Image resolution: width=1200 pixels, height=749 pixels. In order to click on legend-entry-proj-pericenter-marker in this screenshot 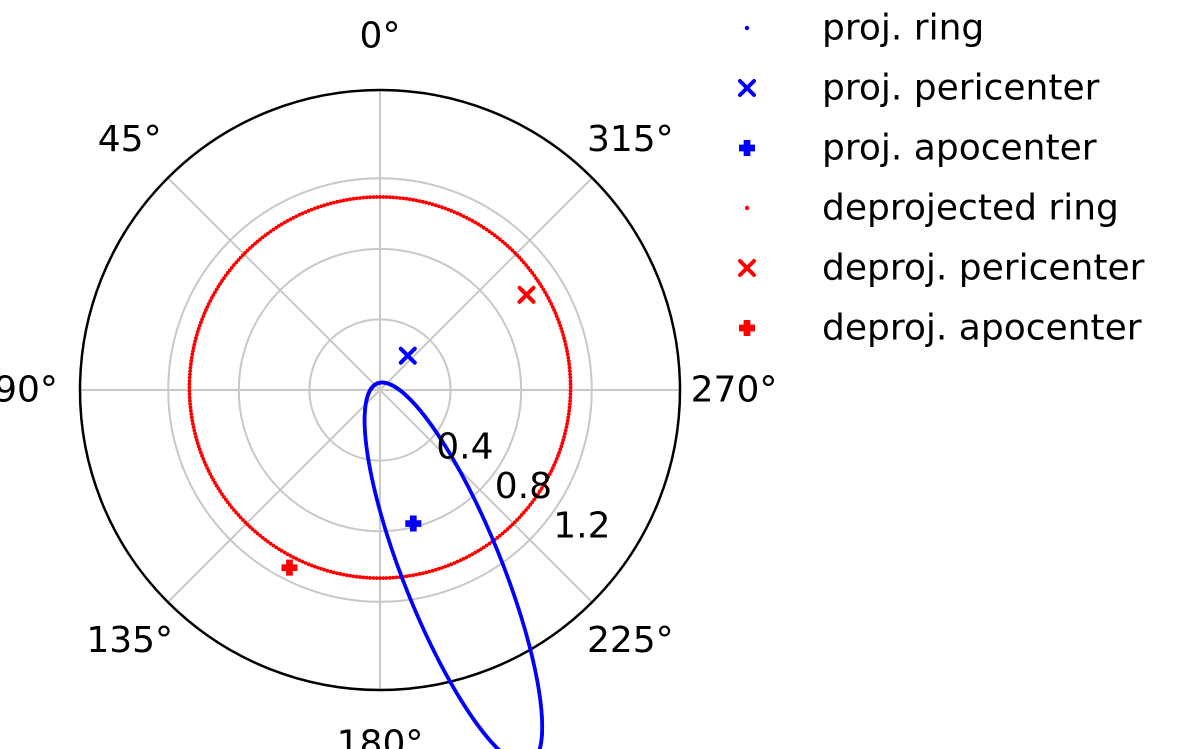, I will do `click(747, 88)`.